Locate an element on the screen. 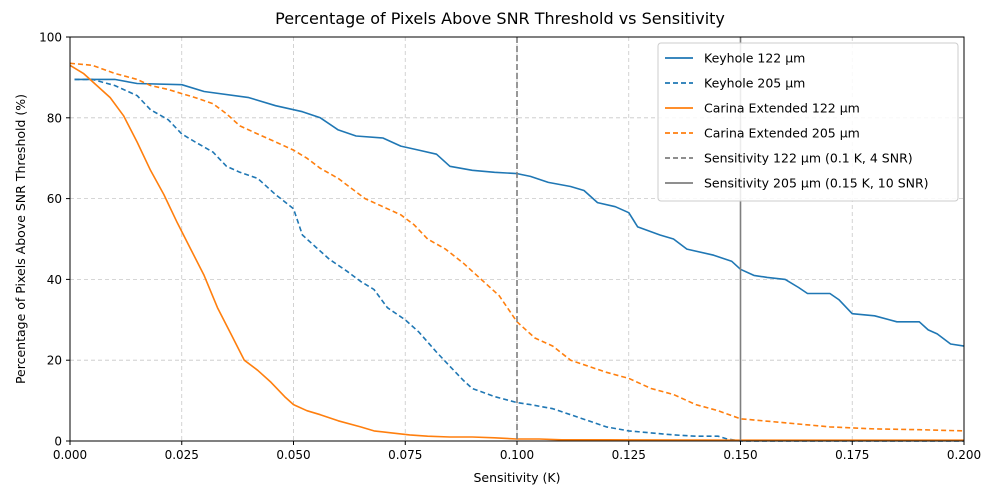  x-tick-label: 0.075 is located at coordinates (405, 455).